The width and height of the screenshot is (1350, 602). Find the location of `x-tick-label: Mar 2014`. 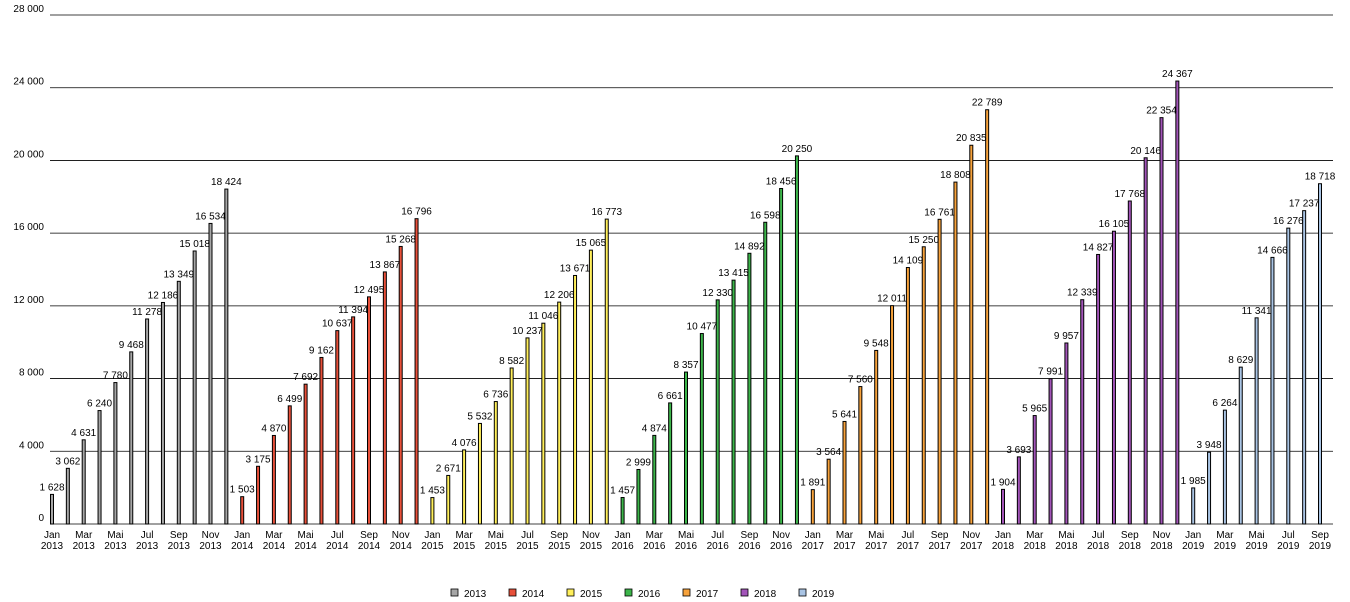

x-tick-label: Mar 2014 is located at coordinates (274, 541).